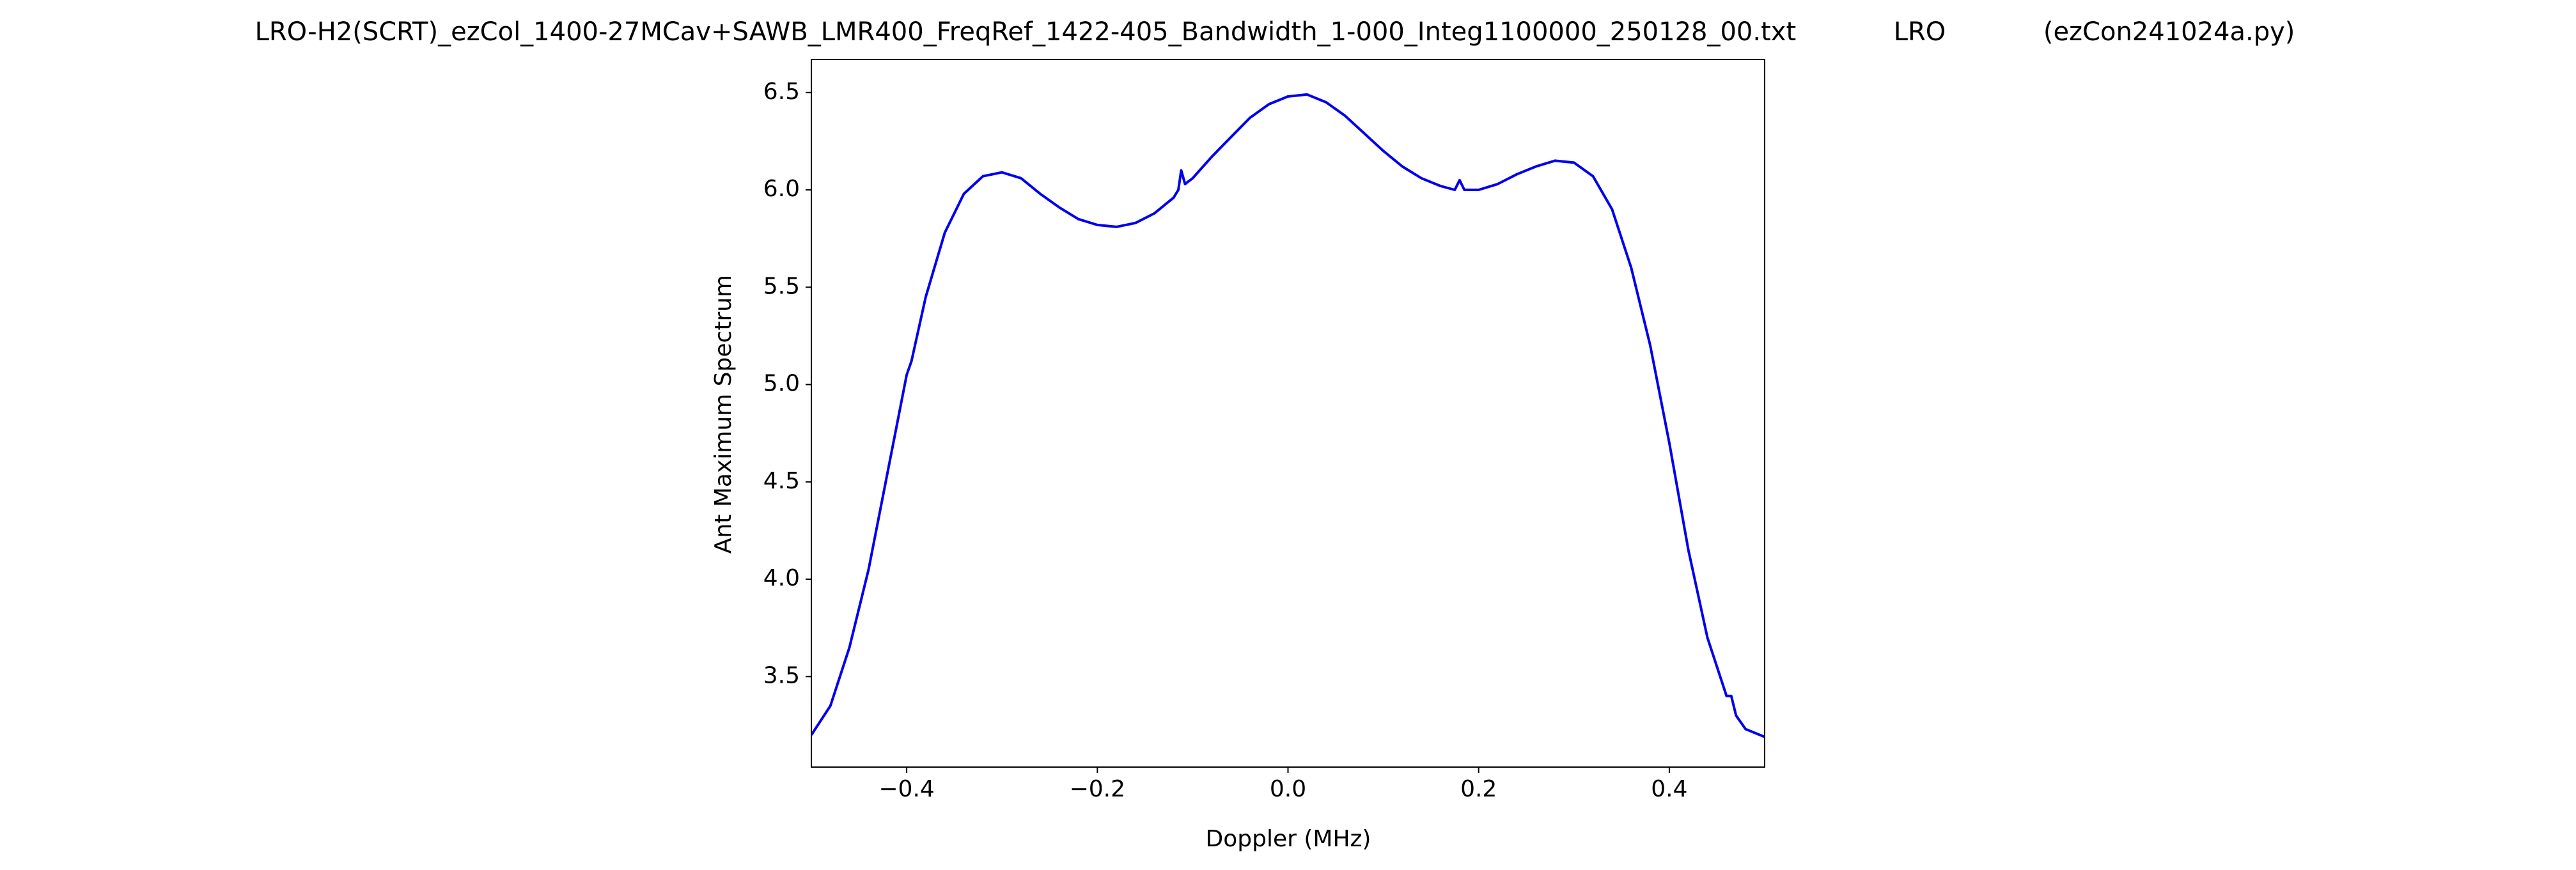 The image size is (2576, 870). What do you see at coordinates (781, 189) in the screenshot?
I see `y-tick-label: 6.0` at bounding box center [781, 189].